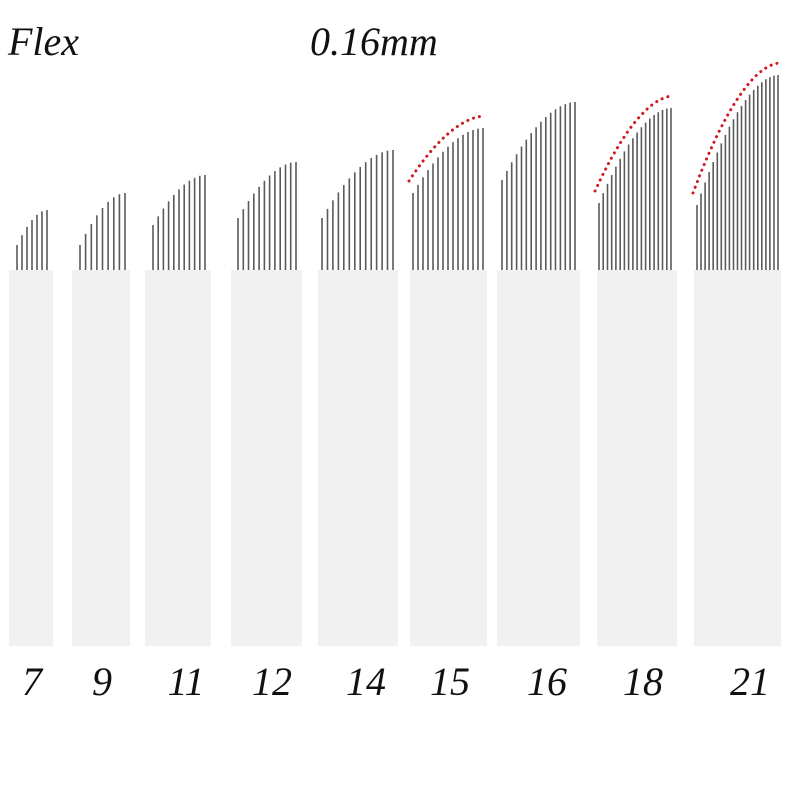 The height and width of the screenshot is (800, 800). I want to click on pin-count-label-21: 21, so click(750, 681).